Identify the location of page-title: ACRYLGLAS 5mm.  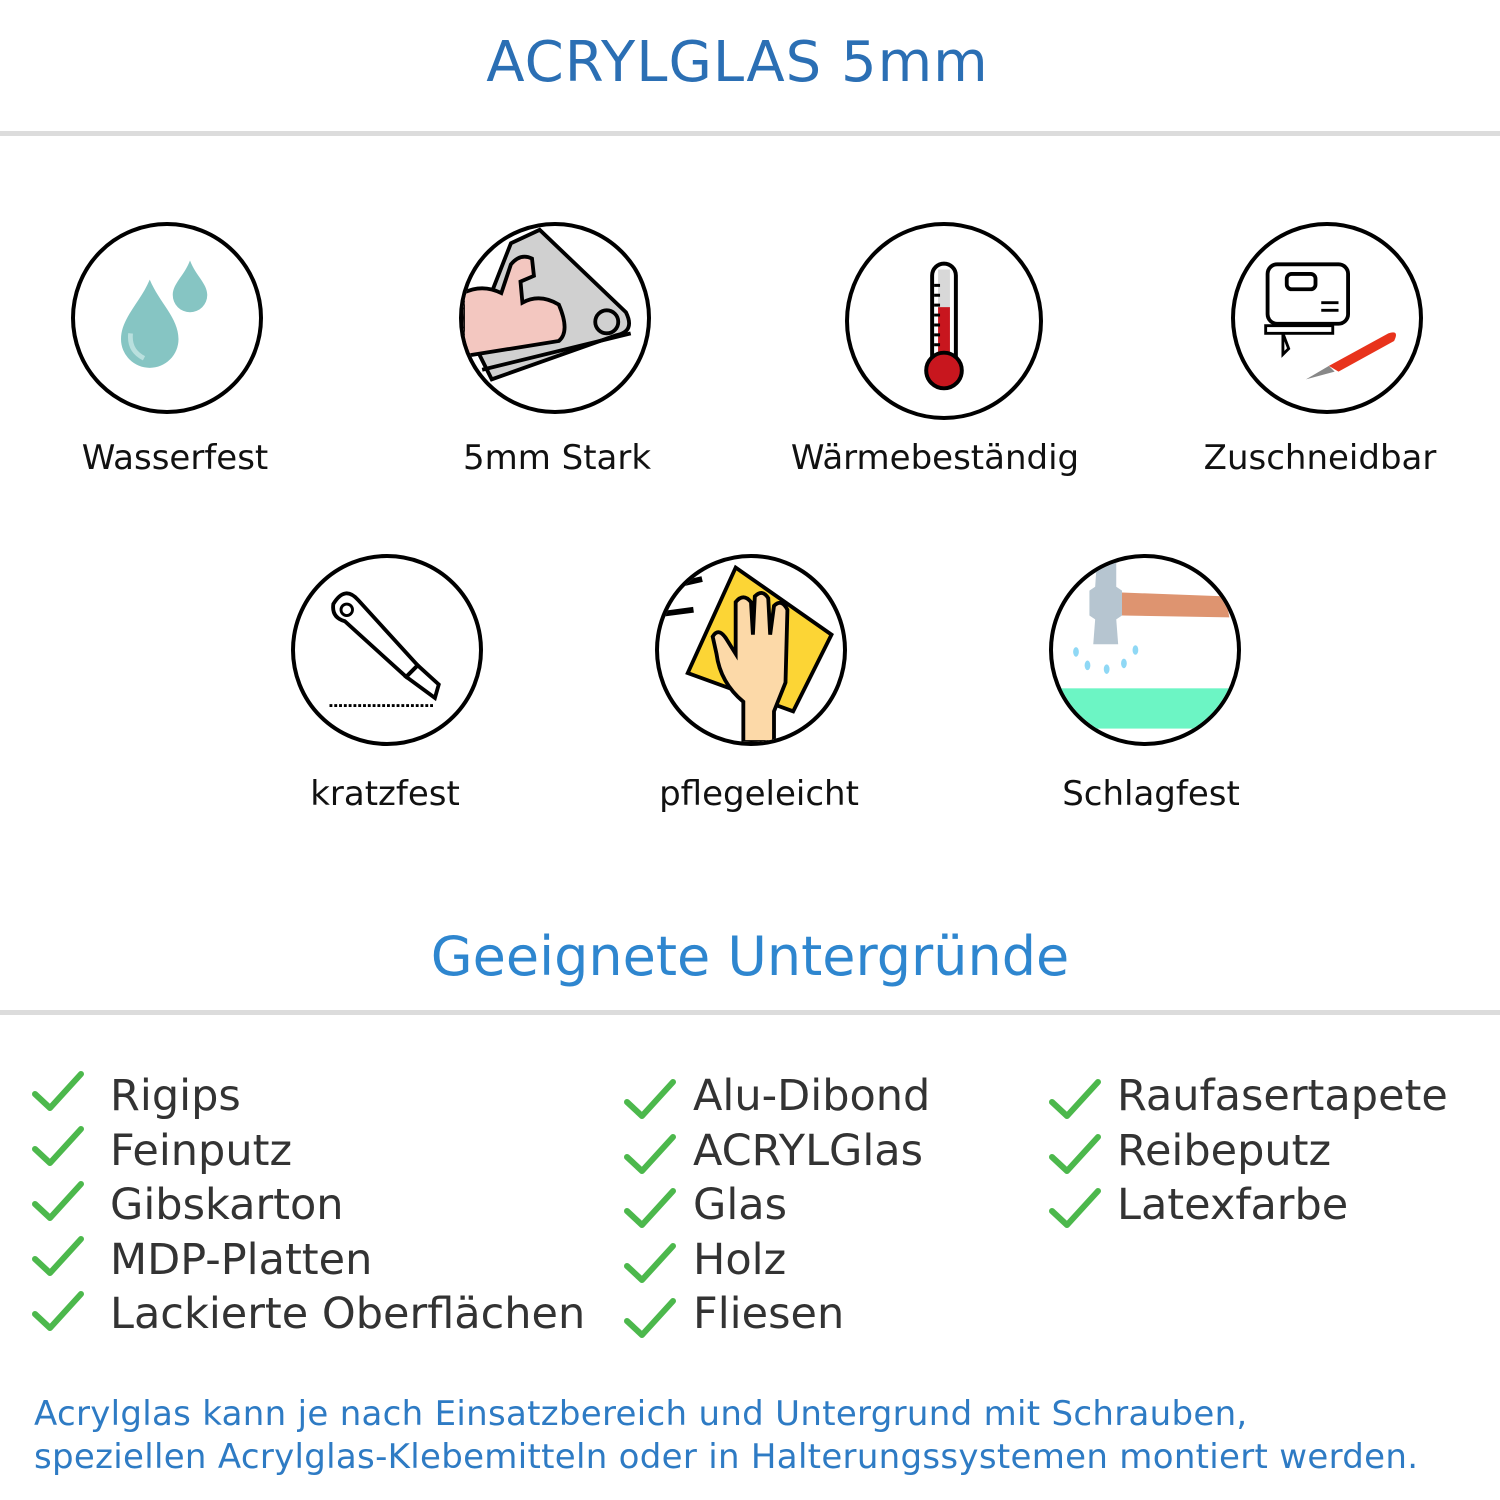
(737, 62).